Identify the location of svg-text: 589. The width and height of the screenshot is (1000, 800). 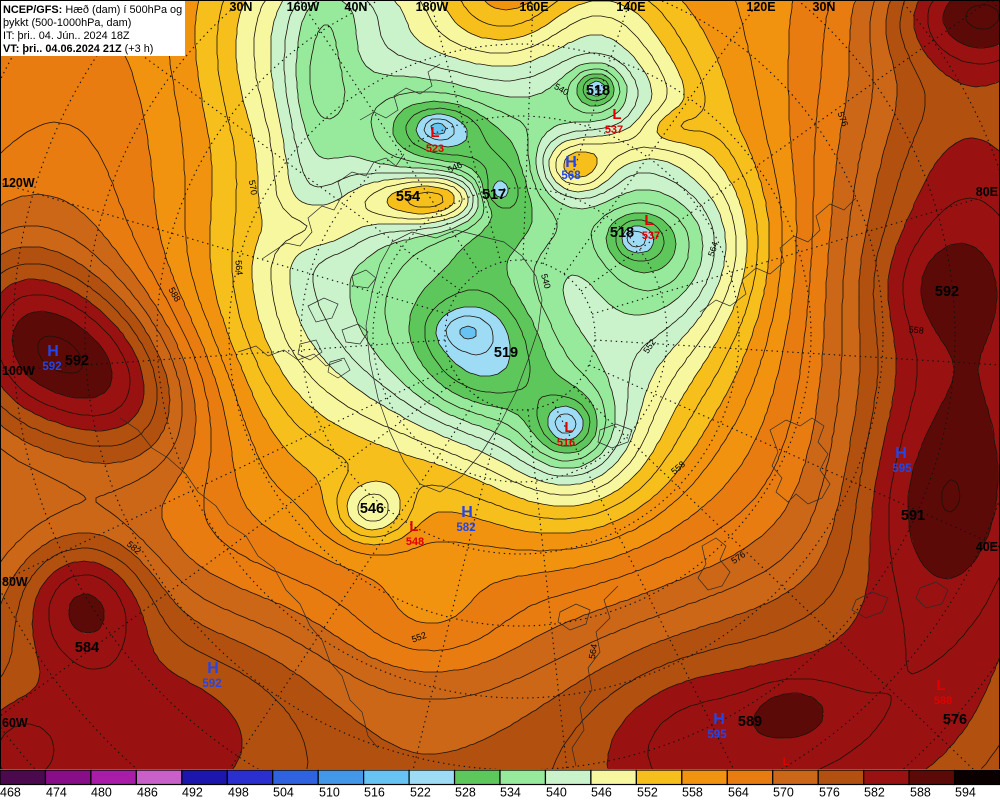
(750, 722).